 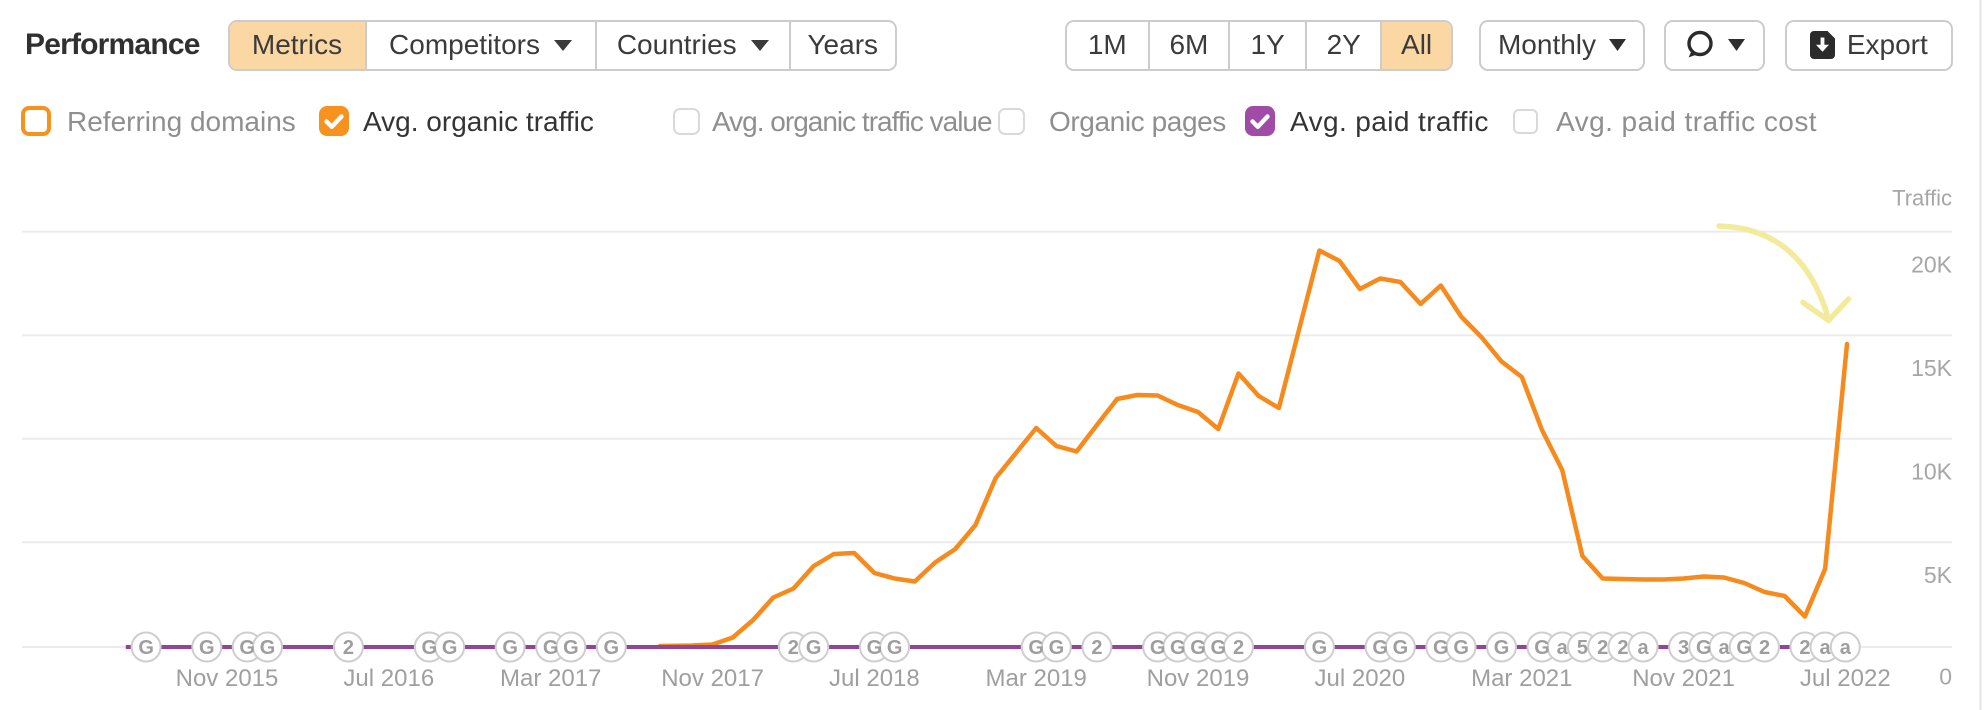 I want to click on svg-text: 3, so click(x=1683, y=648).